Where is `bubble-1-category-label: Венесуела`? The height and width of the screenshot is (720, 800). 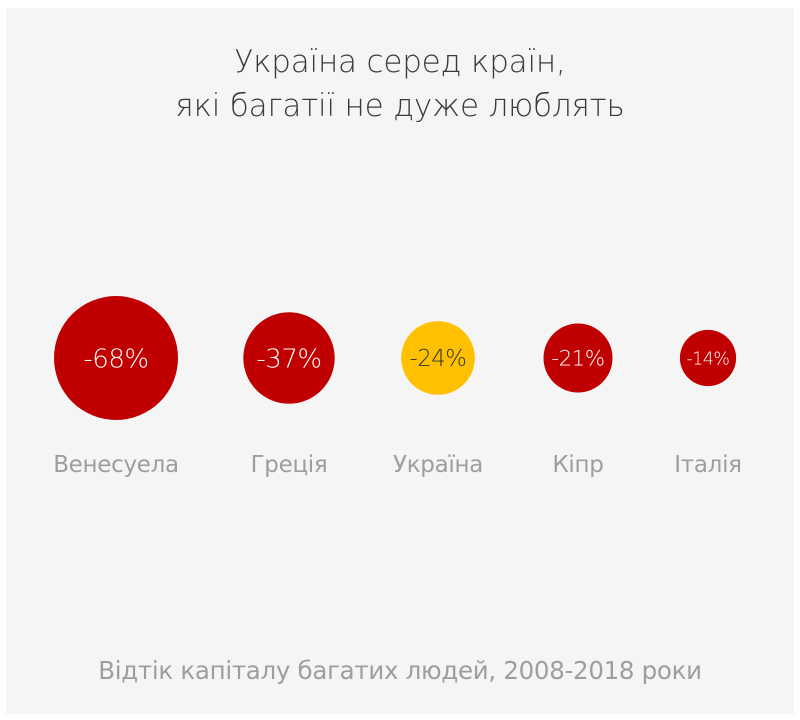
bubble-1-category-label: Венесуела is located at coordinates (116, 465).